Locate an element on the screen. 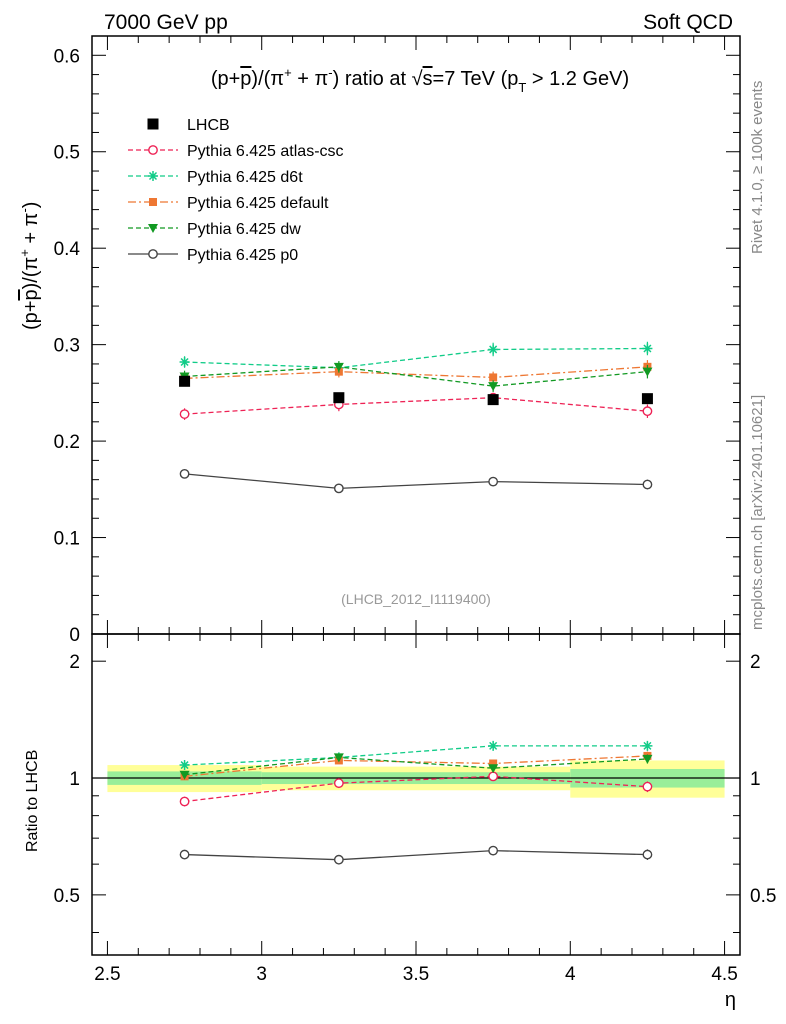  legend-label: Pythia 6.425 atlas-csc is located at coordinates (265, 151).